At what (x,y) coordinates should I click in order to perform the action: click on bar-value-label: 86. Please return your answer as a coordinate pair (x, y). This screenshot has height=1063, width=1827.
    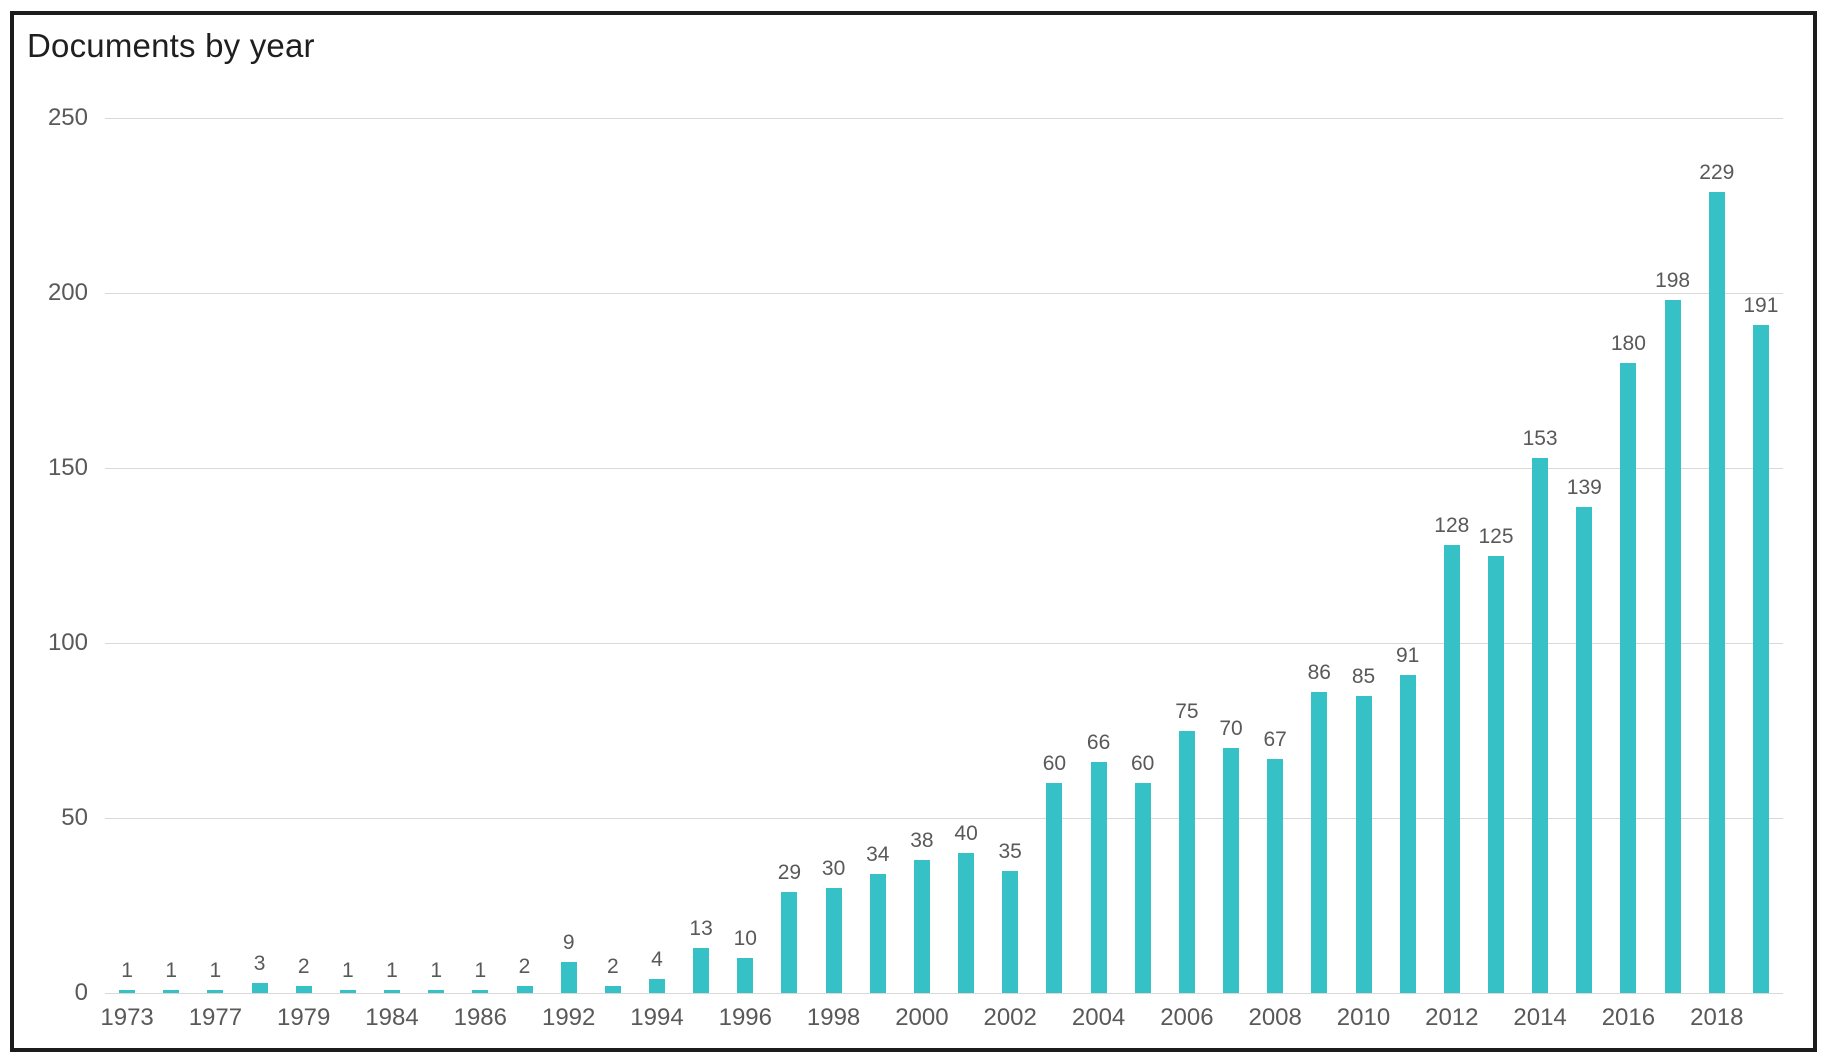
    Looking at the image, I should click on (1319, 672).